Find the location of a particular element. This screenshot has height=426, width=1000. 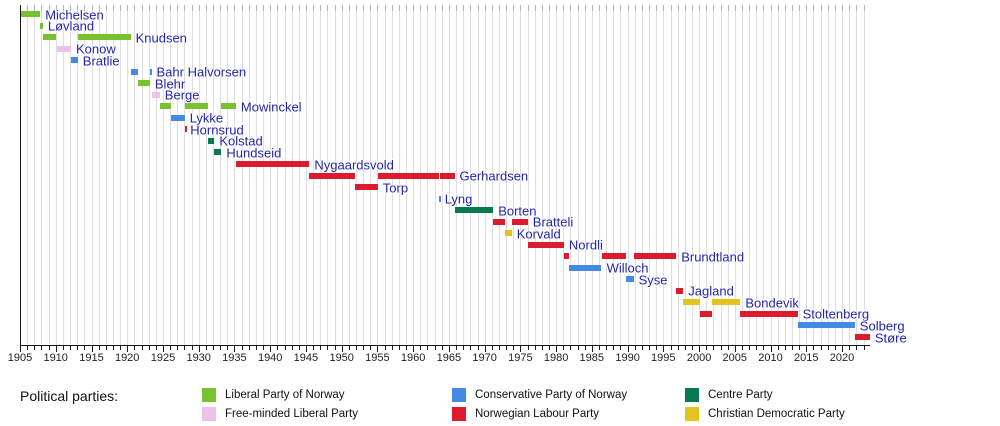

x-axis-year-label: 2005 is located at coordinates (735, 358).